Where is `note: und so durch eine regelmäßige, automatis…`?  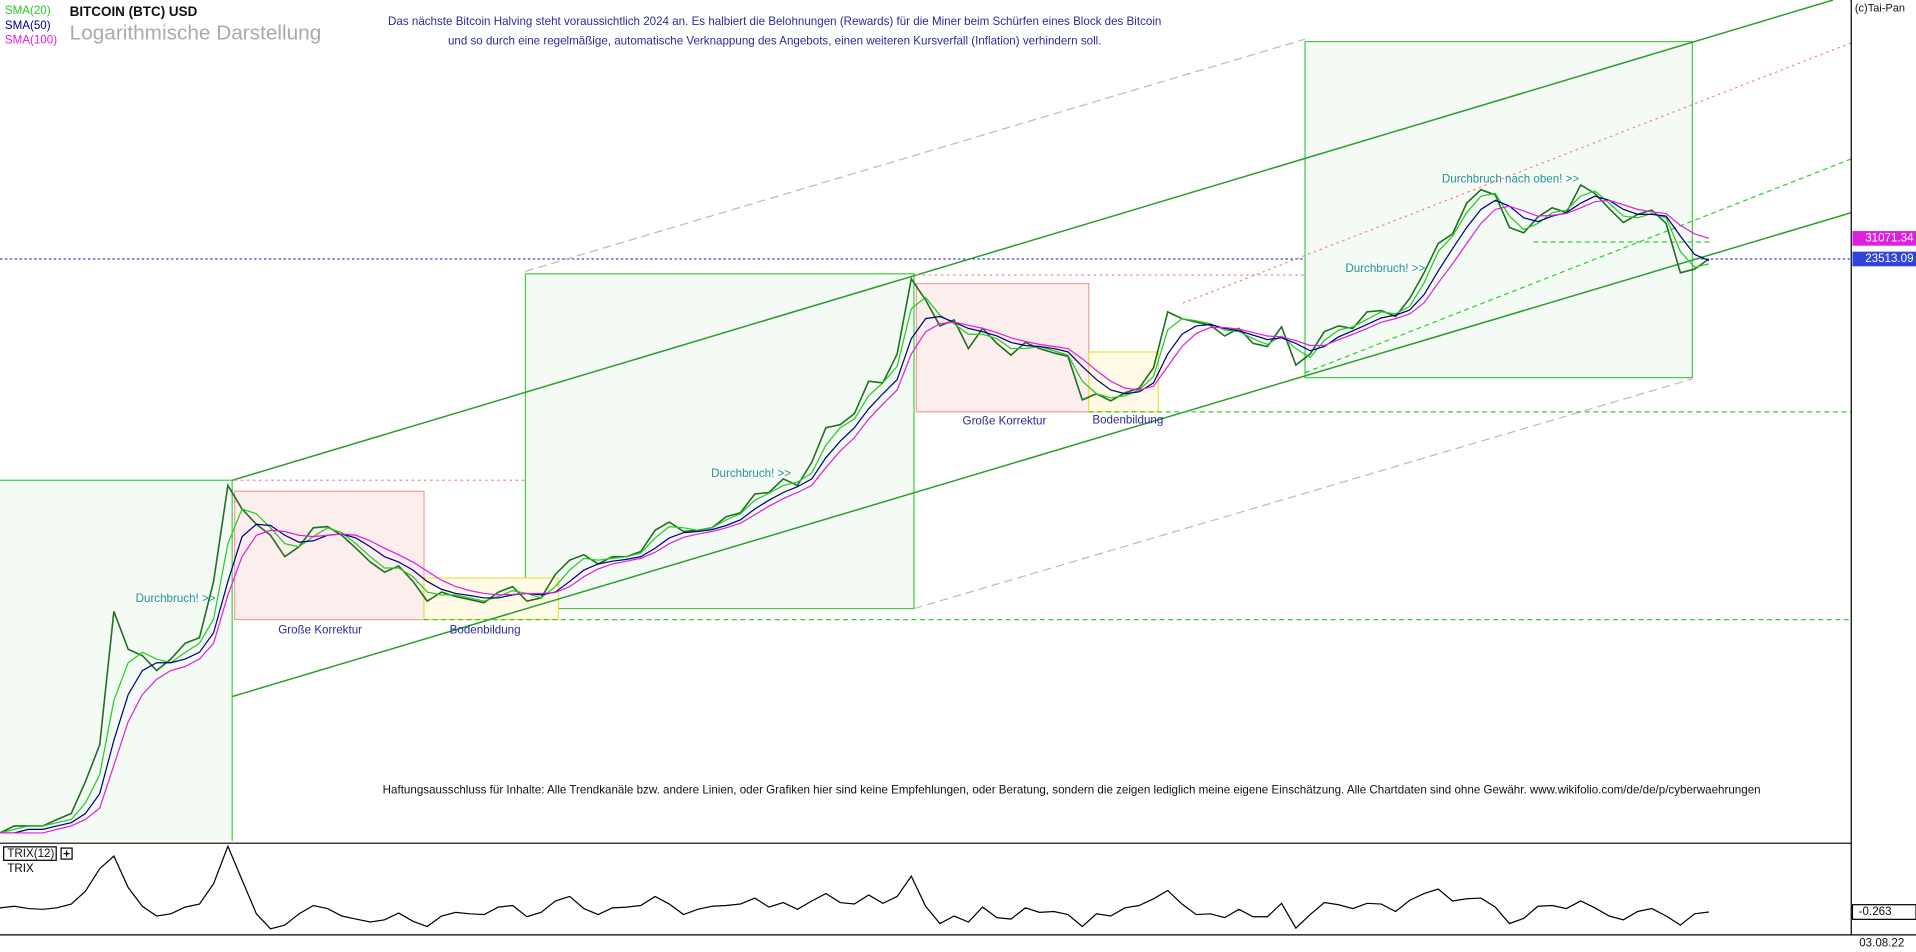 note: und so durch eine regelmäßige, automatis… is located at coordinates (775, 41).